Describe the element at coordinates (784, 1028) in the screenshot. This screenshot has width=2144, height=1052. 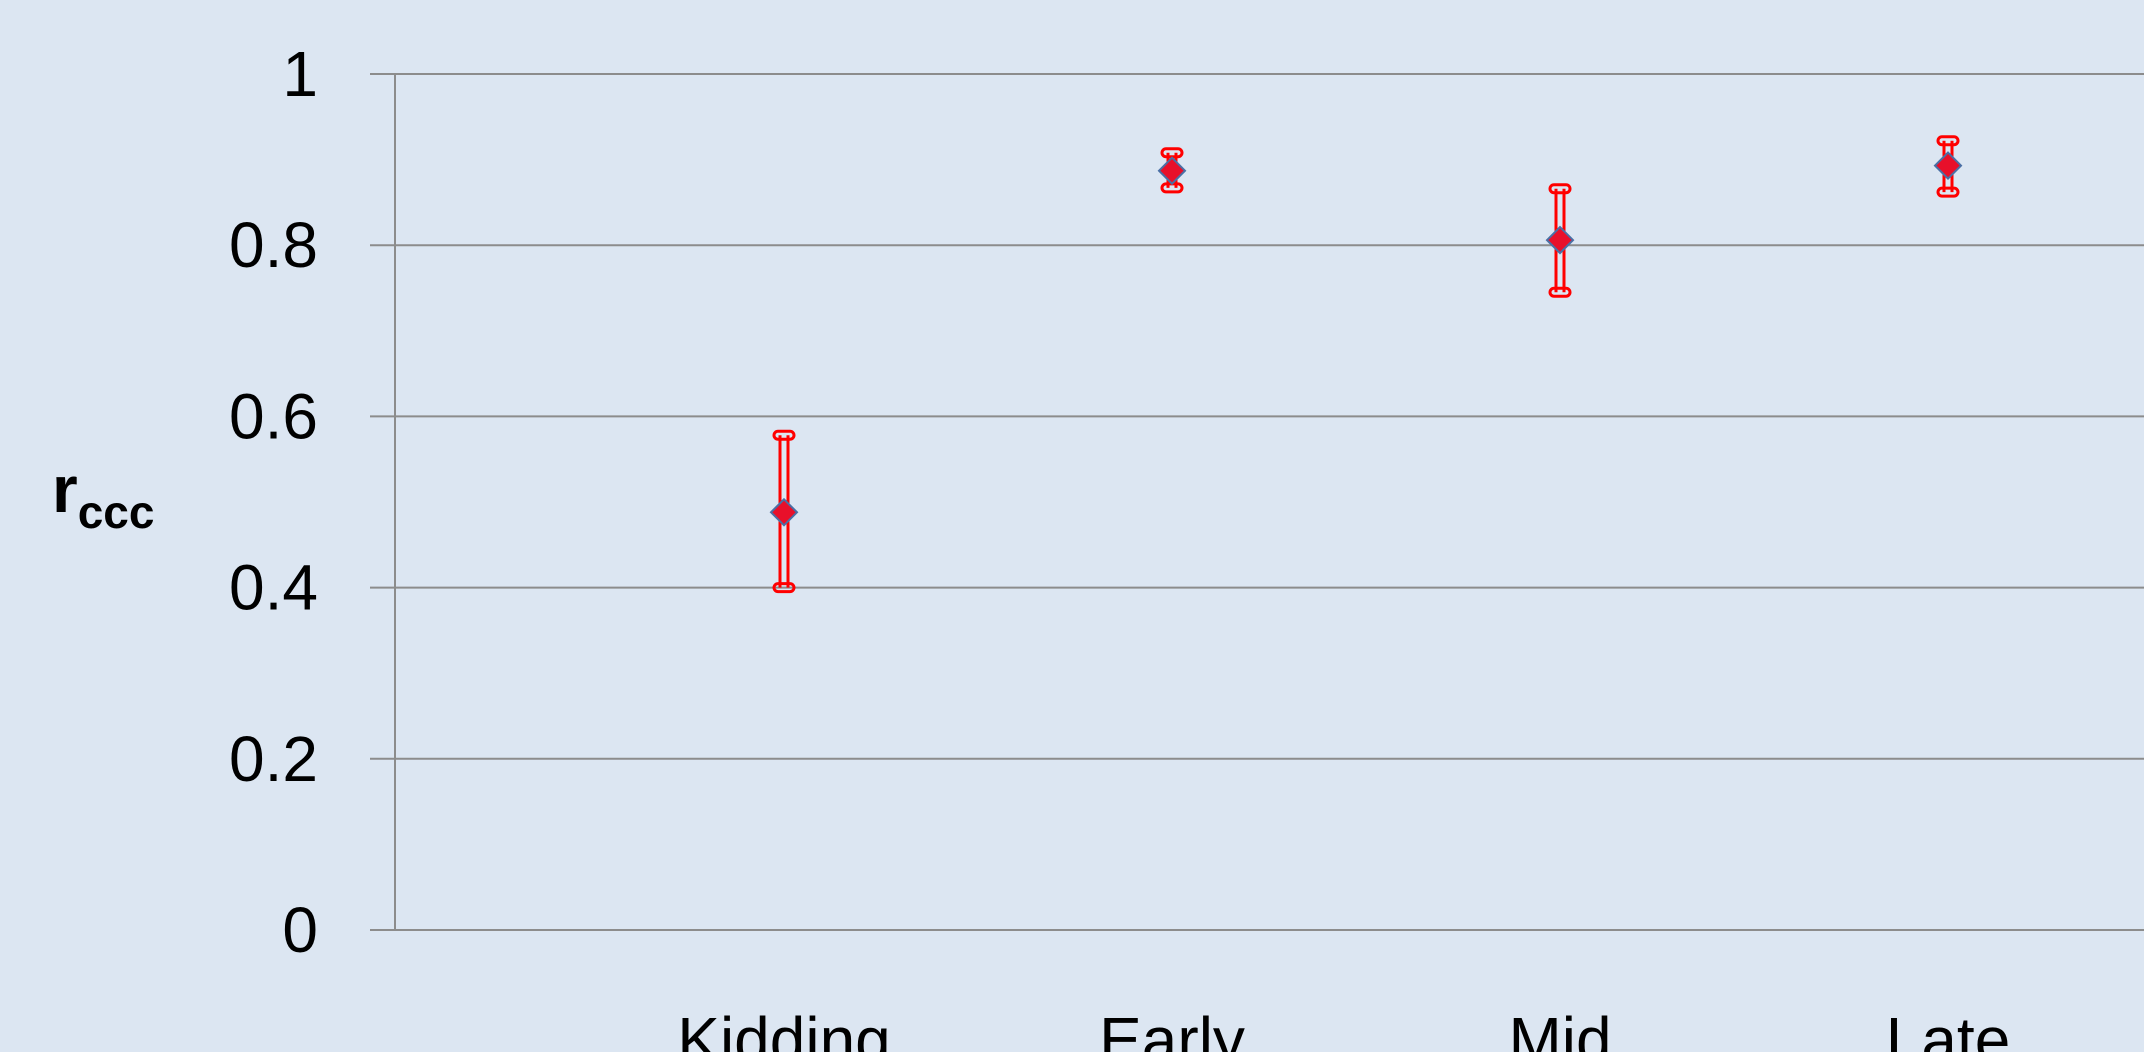
I see `x-category-label: Kidding` at that location.